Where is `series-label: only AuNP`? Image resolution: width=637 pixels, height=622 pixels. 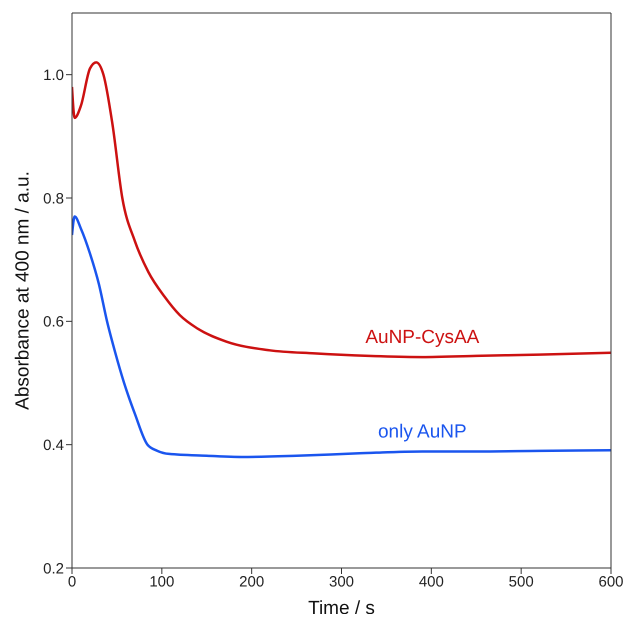
series-label: only AuNP is located at coordinates (422, 431).